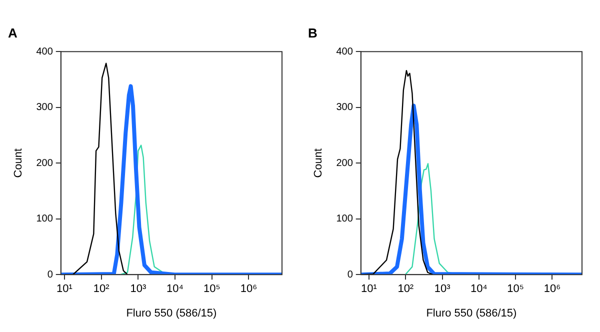 Image resolution: width=600 pixels, height=332 pixels. What do you see at coordinates (313, 32) in the screenshot?
I see `chart-title: B` at bounding box center [313, 32].